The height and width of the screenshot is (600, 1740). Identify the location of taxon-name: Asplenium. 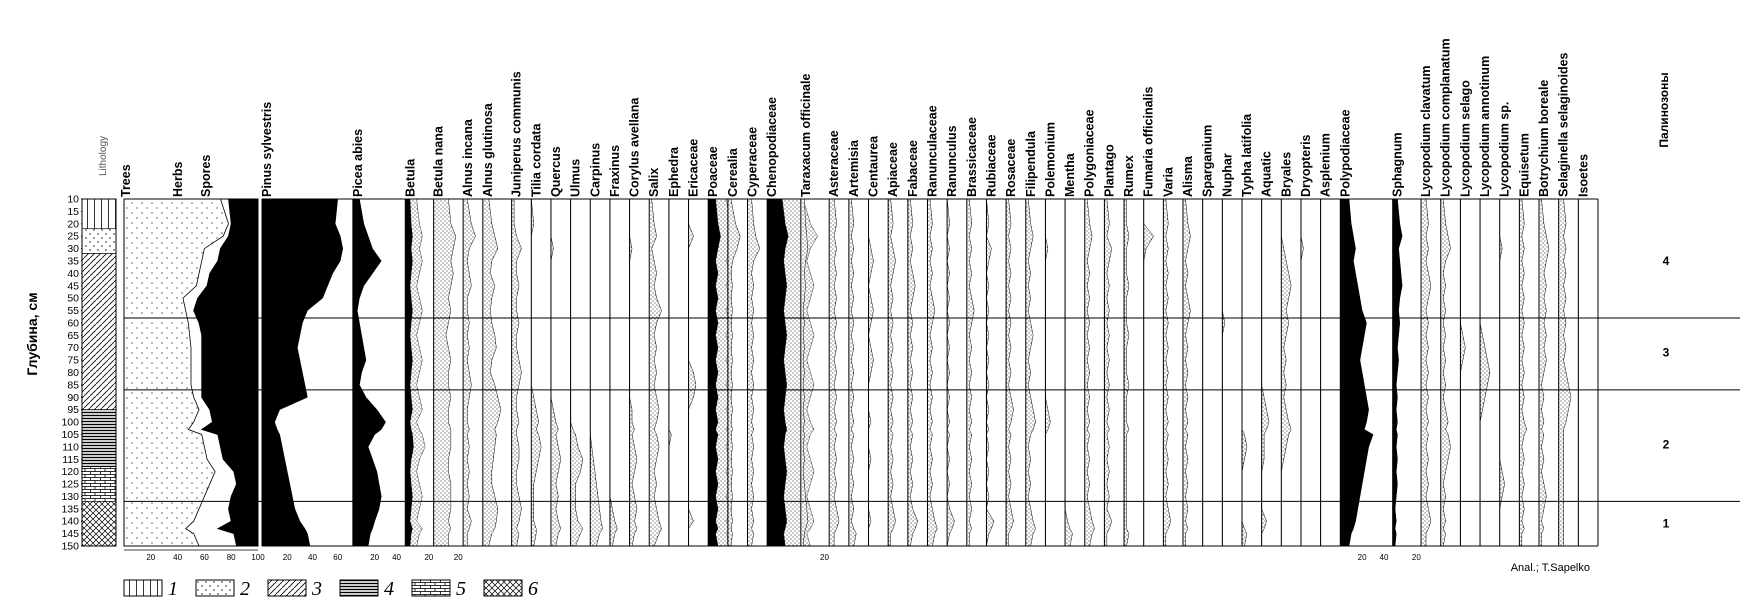
(1326, 165).